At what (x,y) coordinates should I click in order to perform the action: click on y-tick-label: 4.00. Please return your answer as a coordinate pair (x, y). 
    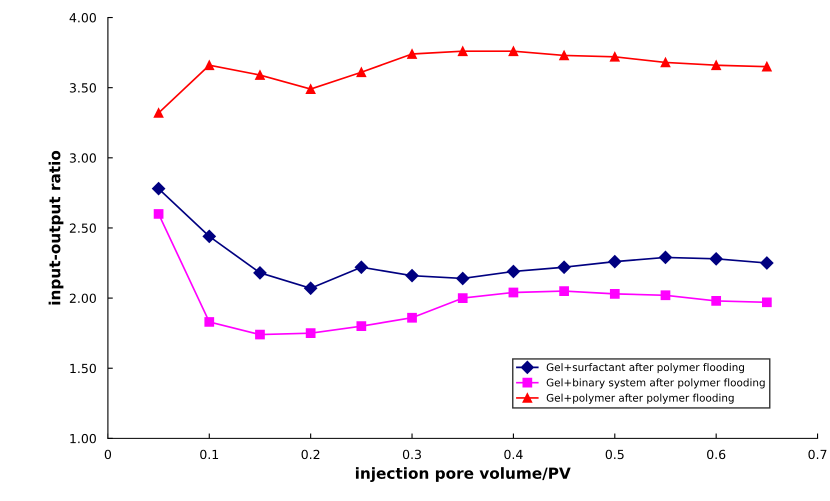
    Looking at the image, I should click on (83, 17).